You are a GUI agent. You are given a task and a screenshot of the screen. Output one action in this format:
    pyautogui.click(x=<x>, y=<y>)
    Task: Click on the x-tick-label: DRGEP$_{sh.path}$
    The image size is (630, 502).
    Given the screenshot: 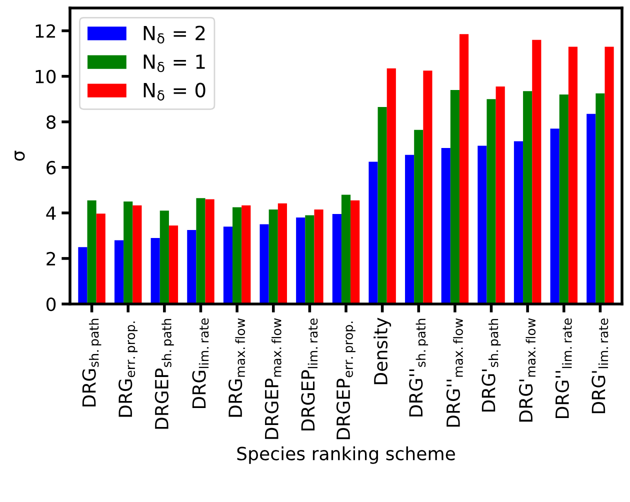 What is the action you would take?
    pyautogui.click(x=164, y=373)
    